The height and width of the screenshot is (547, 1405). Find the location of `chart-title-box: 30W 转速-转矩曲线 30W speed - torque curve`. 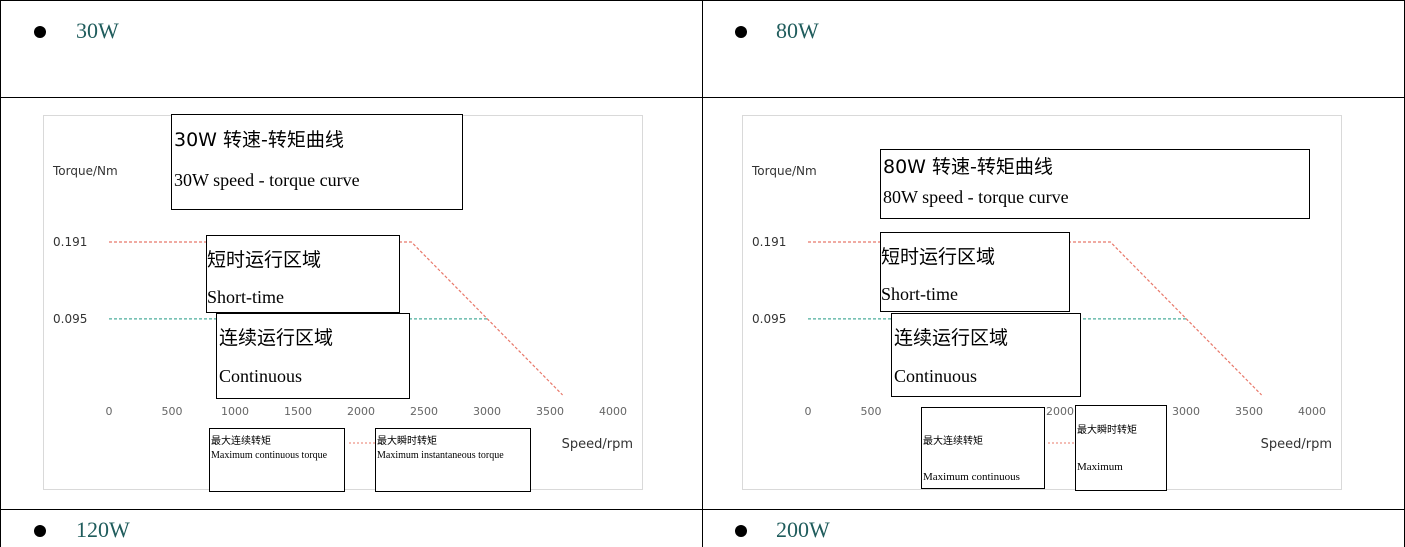

chart-title-box: 30W 转速-转矩曲线 30W speed - torque curve is located at coordinates (317, 162).